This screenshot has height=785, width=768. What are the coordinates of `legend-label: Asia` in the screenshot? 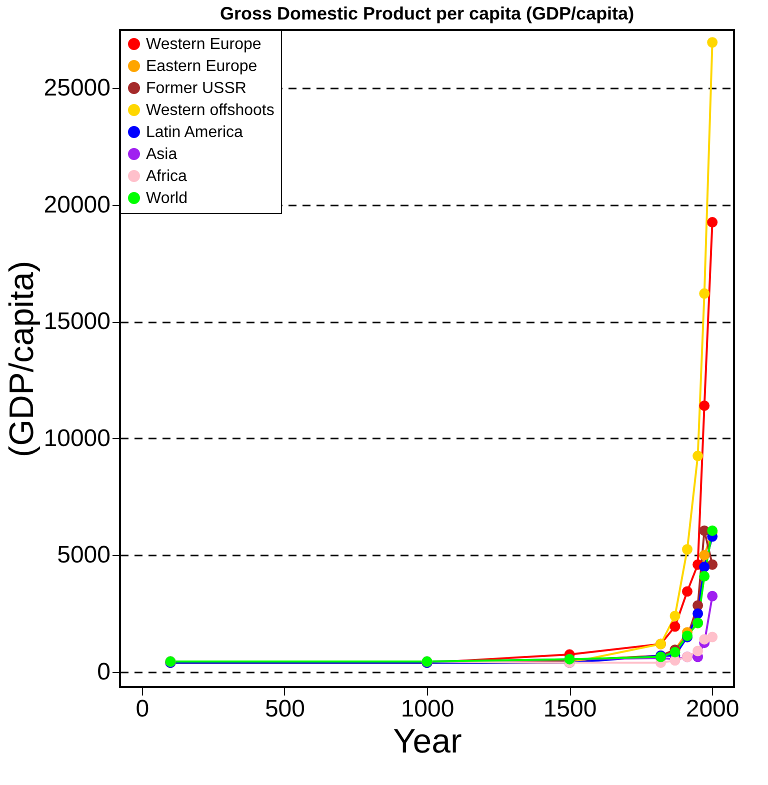 It's located at (162, 154).